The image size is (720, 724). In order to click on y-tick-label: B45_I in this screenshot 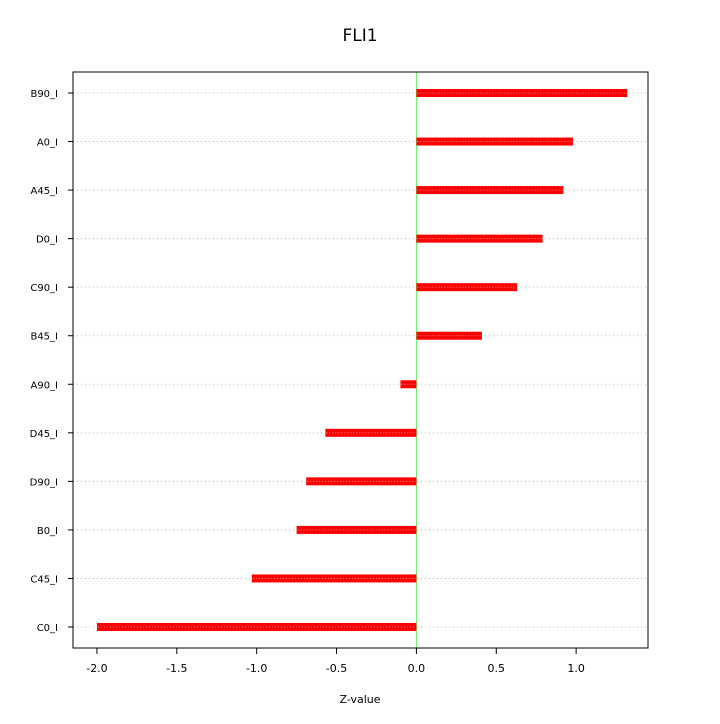, I will do `click(44, 337)`.